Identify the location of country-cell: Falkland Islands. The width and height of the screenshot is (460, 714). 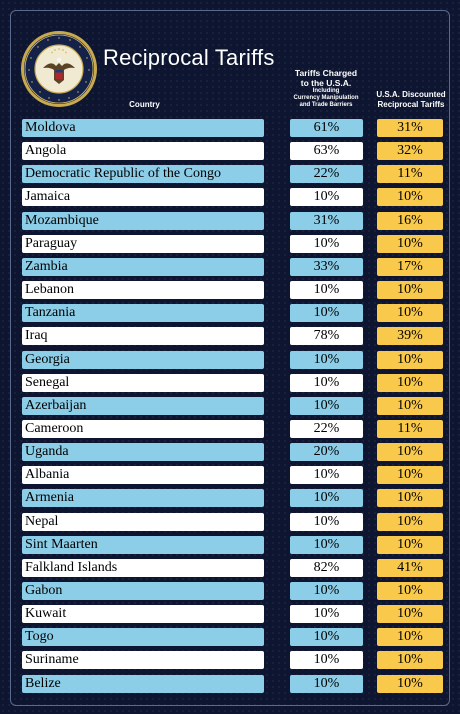
(143, 567).